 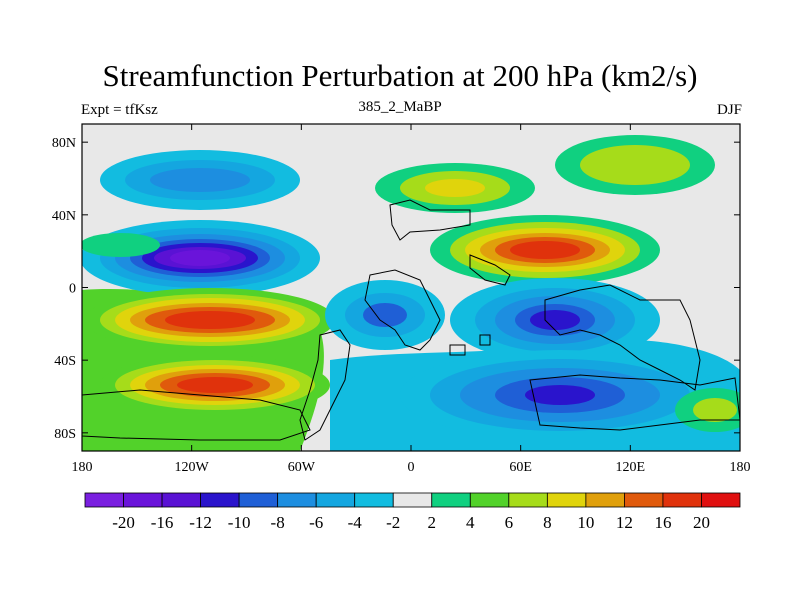 What do you see at coordinates (302, 467) in the screenshot?
I see `x-tick-label: 60W` at bounding box center [302, 467].